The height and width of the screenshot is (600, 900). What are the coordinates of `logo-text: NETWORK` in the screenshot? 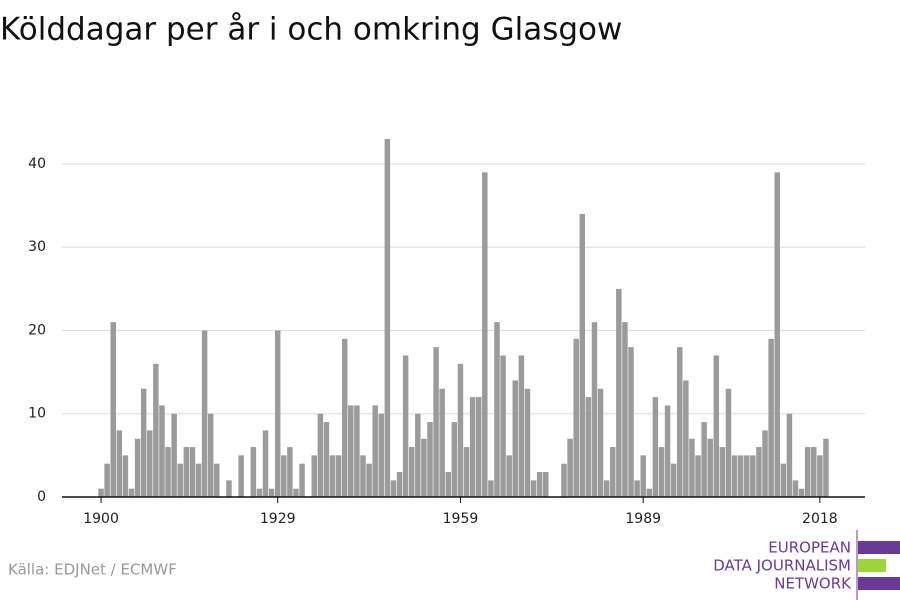 It's located at (813, 584).